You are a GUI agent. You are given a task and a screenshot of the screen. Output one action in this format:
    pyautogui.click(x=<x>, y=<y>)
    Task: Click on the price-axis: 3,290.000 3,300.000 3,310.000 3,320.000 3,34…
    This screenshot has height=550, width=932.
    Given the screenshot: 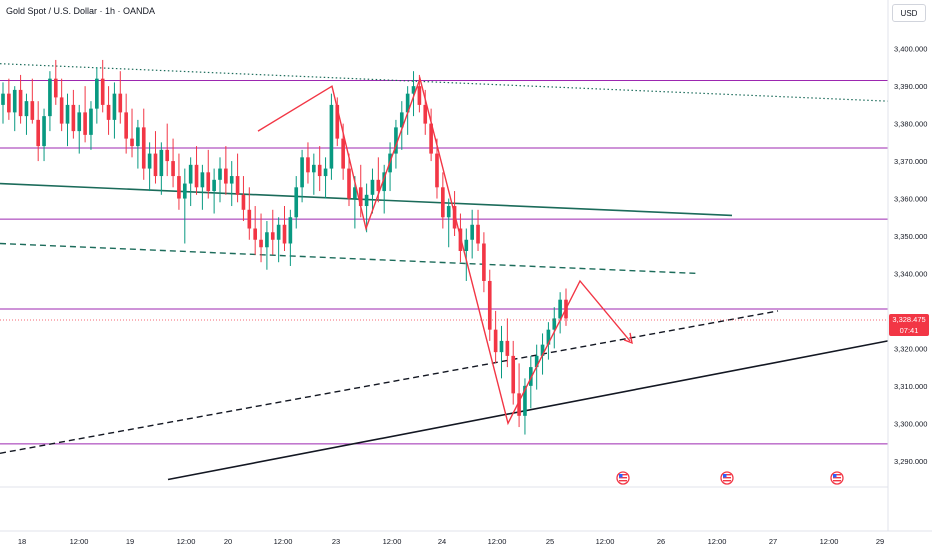 What is the action you would take?
    pyautogui.click(x=910, y=255)
    